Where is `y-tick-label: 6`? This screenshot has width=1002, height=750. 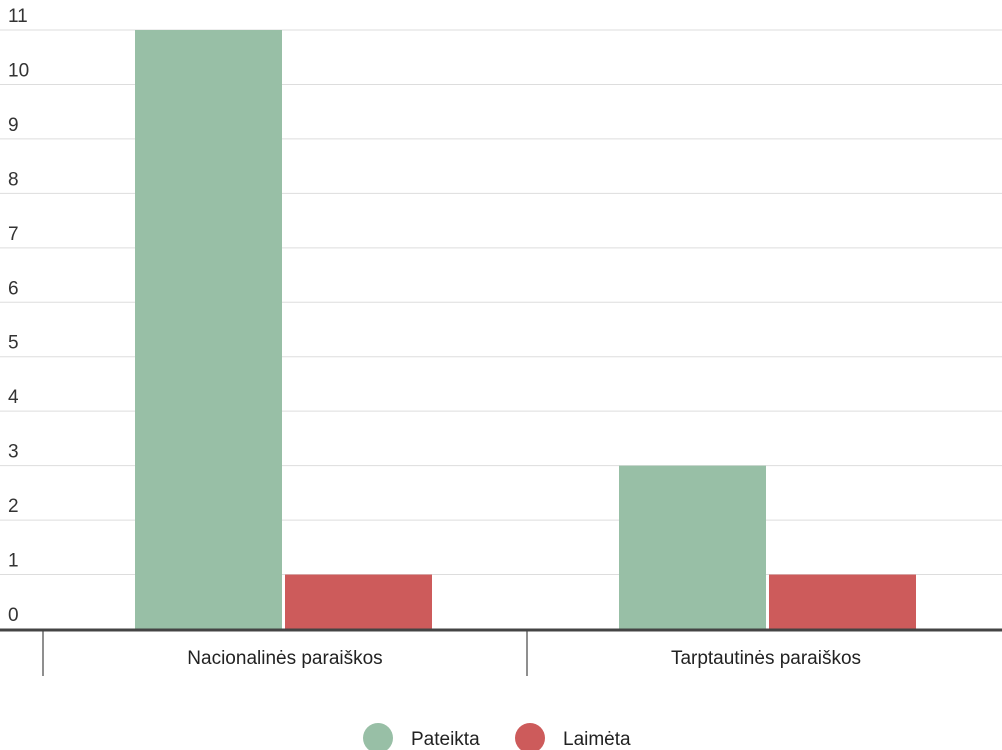 y-tick-label: 6 is located at coordinates (13, 288).